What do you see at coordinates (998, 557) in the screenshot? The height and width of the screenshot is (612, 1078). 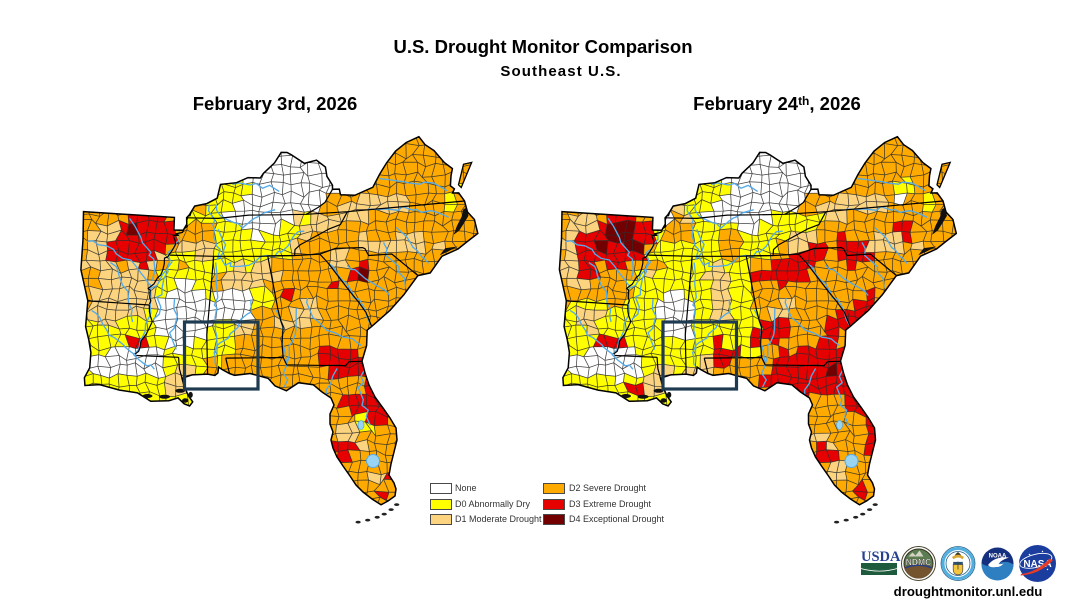 I see `svg-text: NOAA` at bounding box center [998, 557].